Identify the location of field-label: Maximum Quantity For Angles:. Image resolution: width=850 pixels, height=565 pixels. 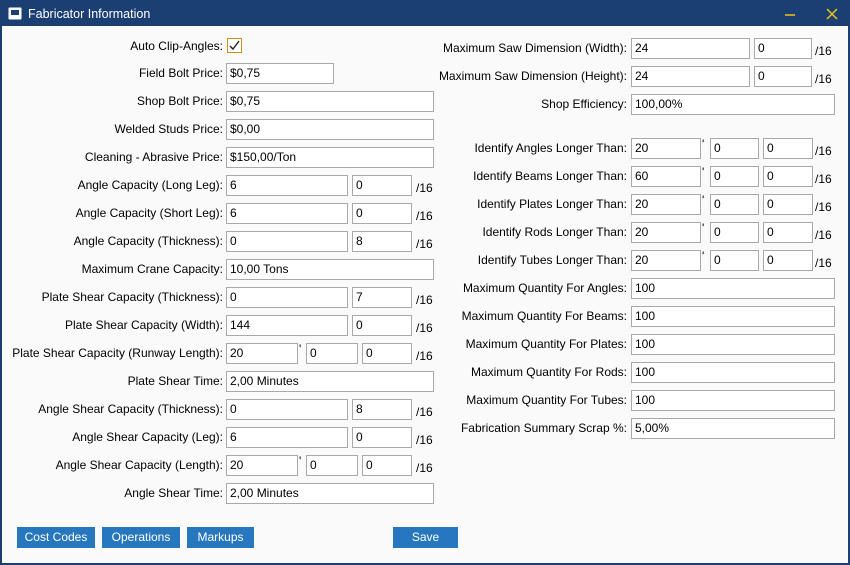
(544, 288).